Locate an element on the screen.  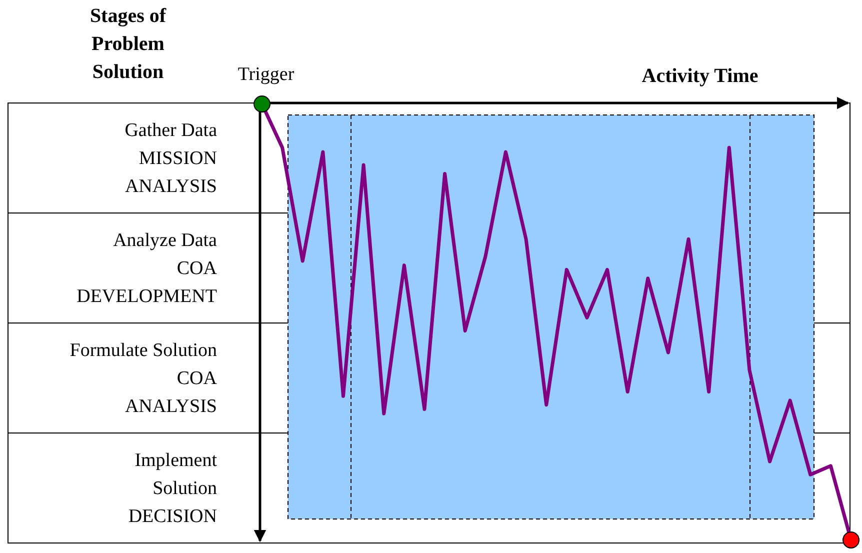
y-axis-title: Stages of Problem Solution is located at coordinates (128, 44).